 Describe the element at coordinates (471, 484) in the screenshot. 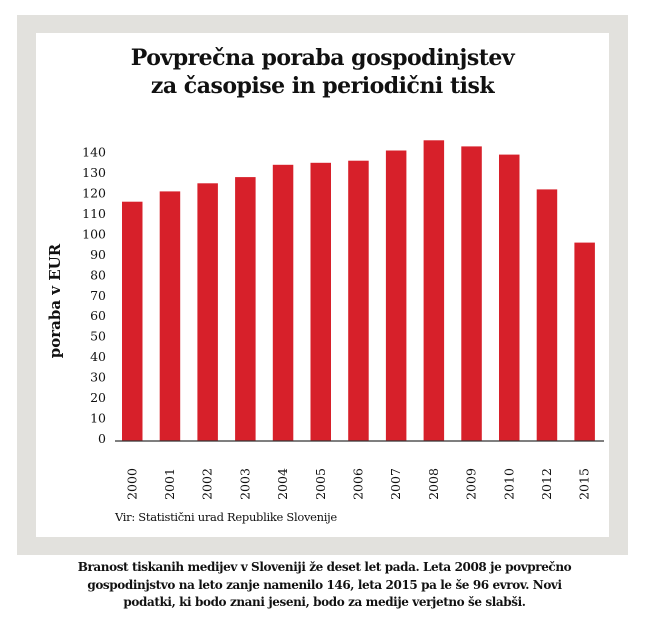

I see `x-tick-label: 2009` at that location.